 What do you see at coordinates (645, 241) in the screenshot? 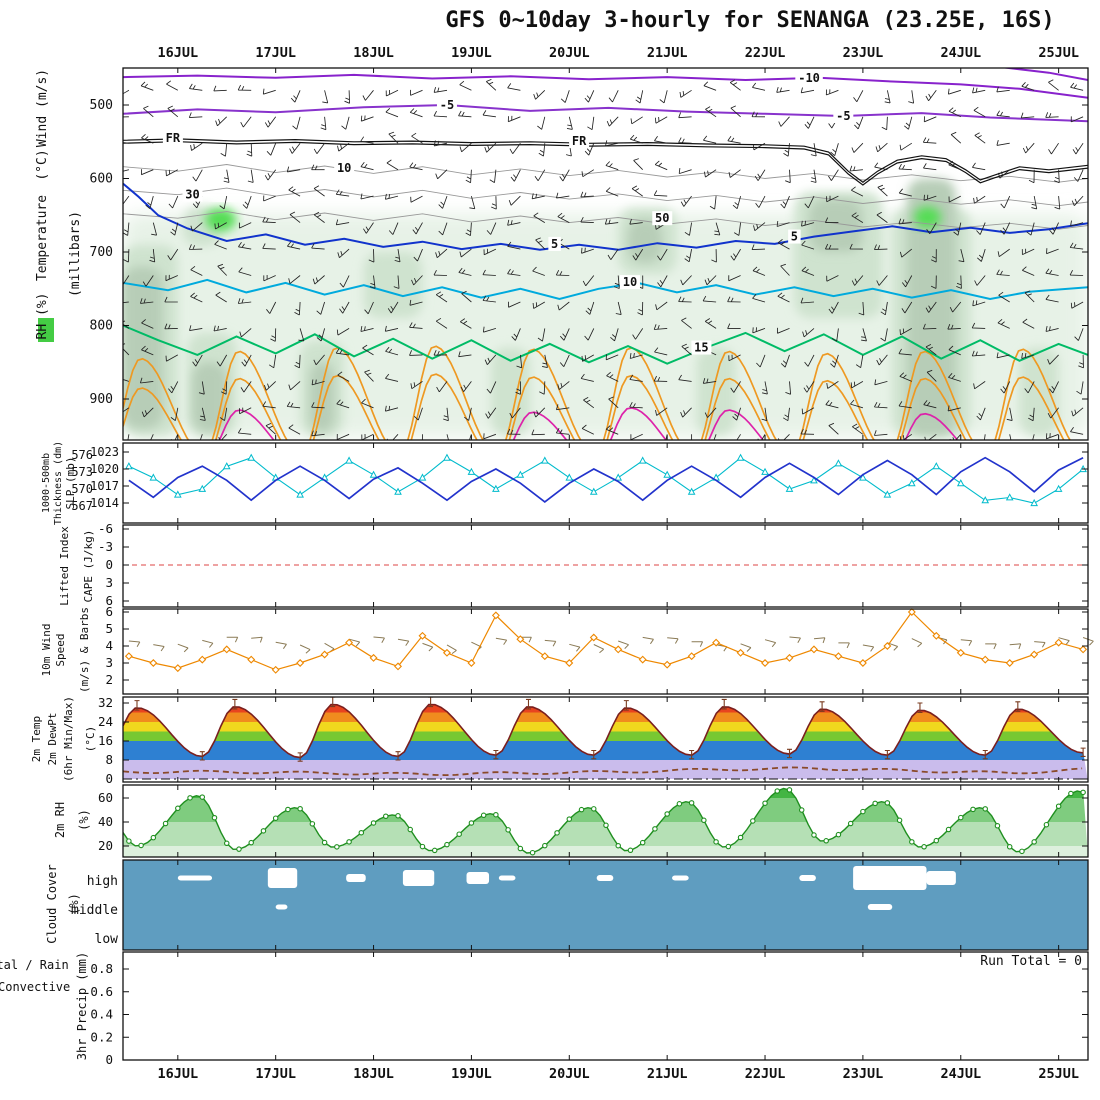
I see `rh-shading-blob` at bounding box center [645, 241].